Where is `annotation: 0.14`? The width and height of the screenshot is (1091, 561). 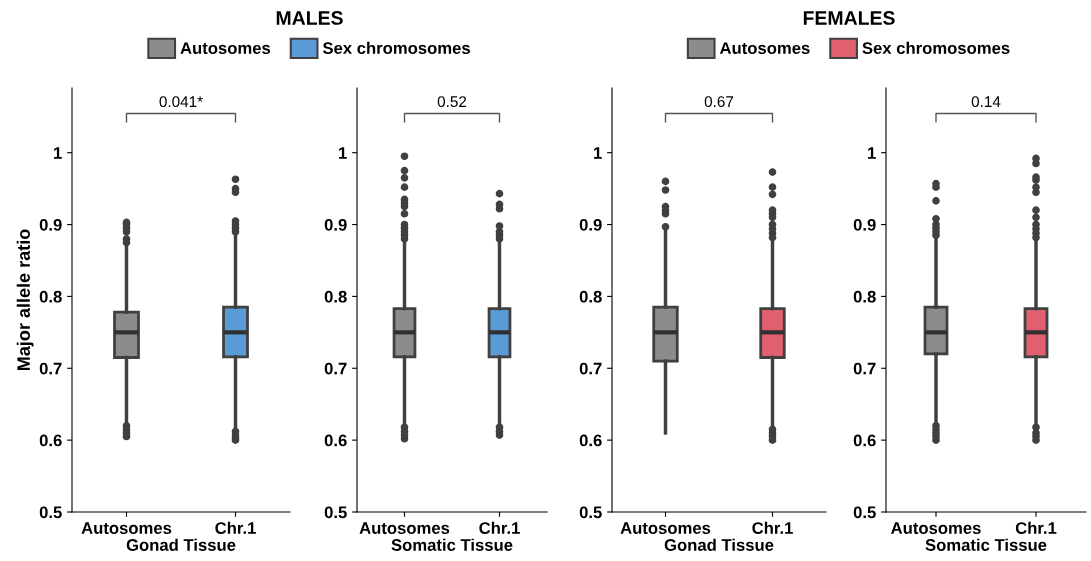
annotation: 0.14 is located at coordinates (986, 102).